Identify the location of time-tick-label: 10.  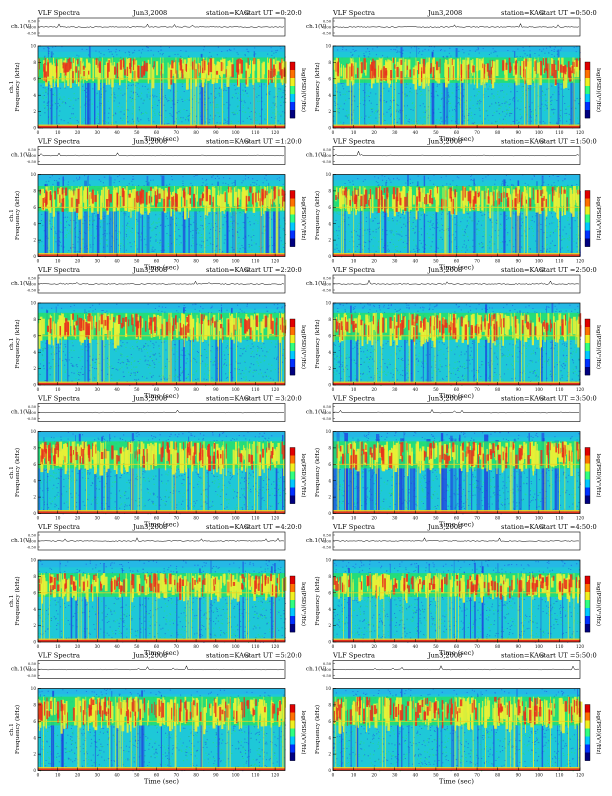
(354, 389).